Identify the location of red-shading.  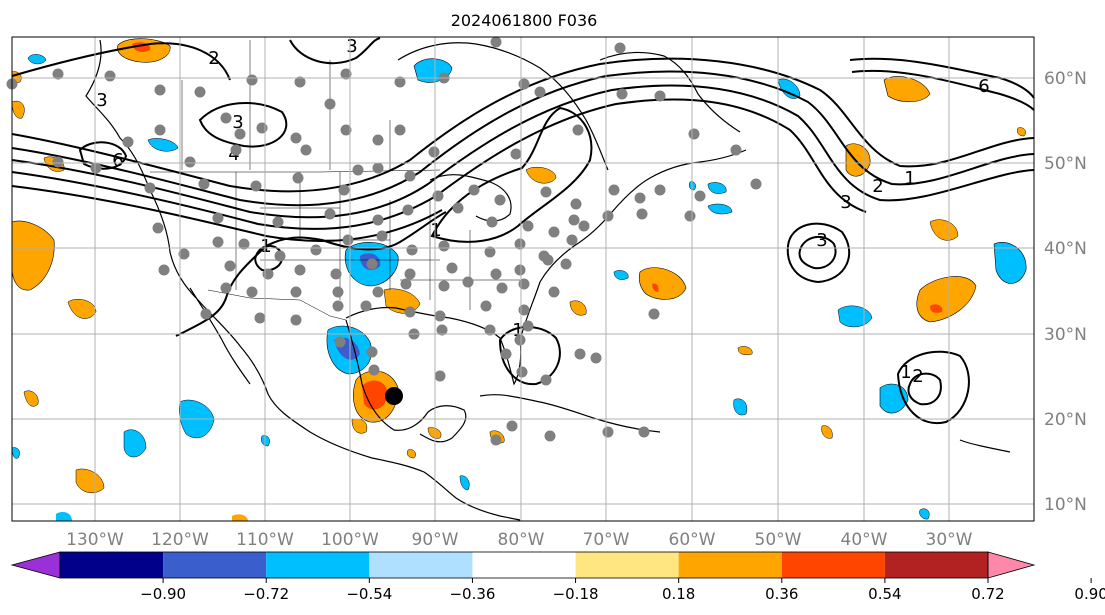
(936, 308).